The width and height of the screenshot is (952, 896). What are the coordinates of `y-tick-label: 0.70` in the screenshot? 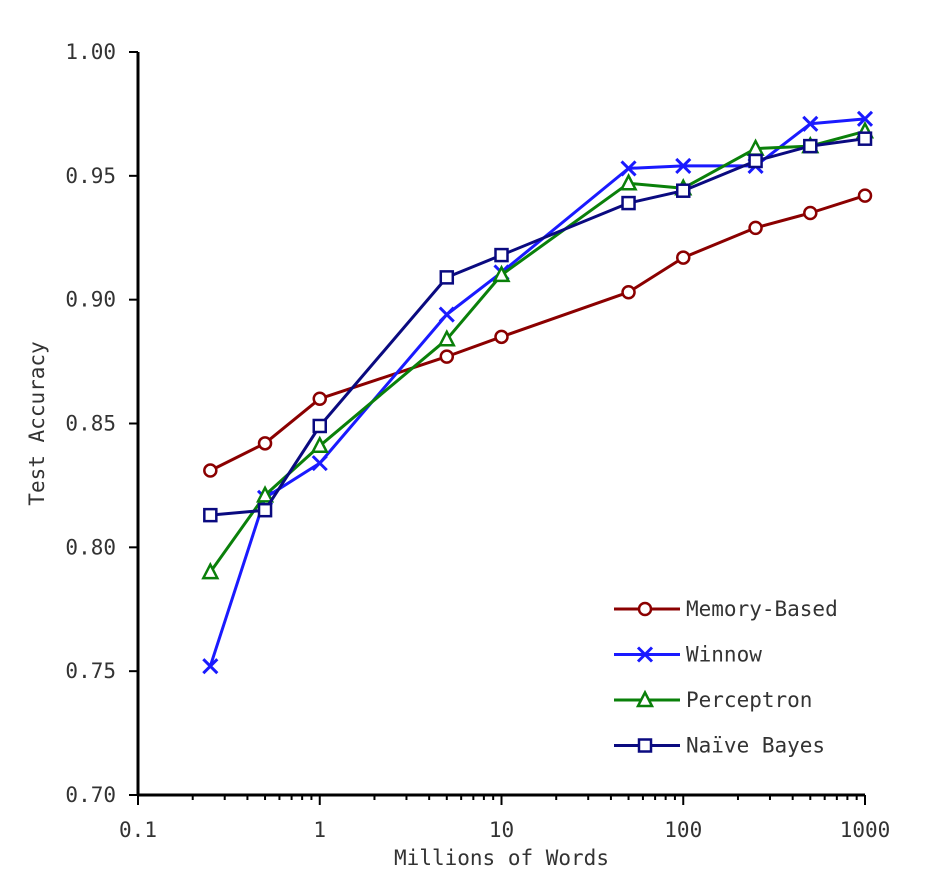 It's located at (90, 795).